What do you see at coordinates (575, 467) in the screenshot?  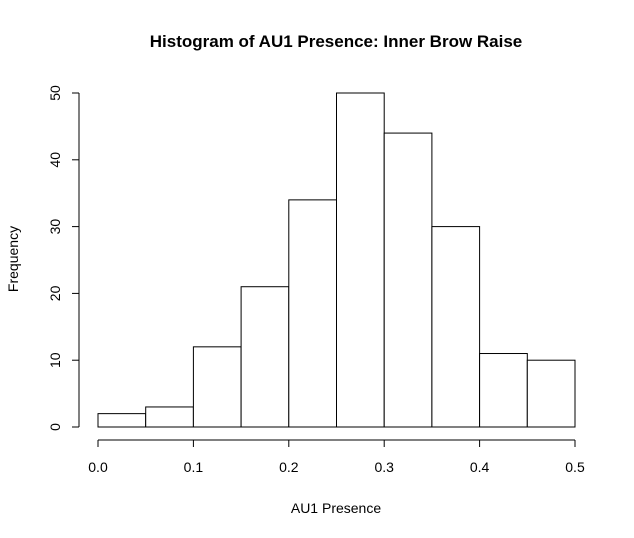 I see `x-tick-label-5: 0.5` at bounding box center [575, 467].